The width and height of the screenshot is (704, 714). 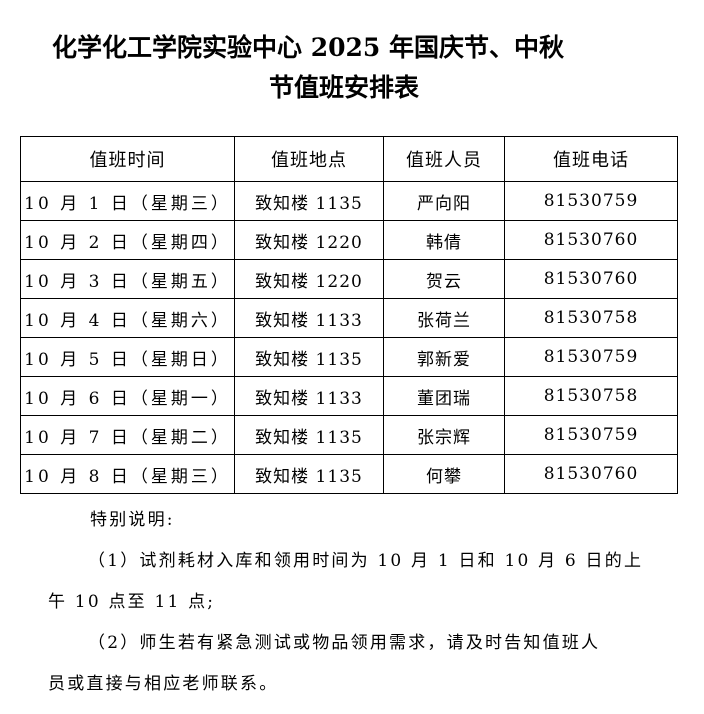 I want to click on cell-time: 10 月 4 日（星期六）, so click(x=127, y=318).